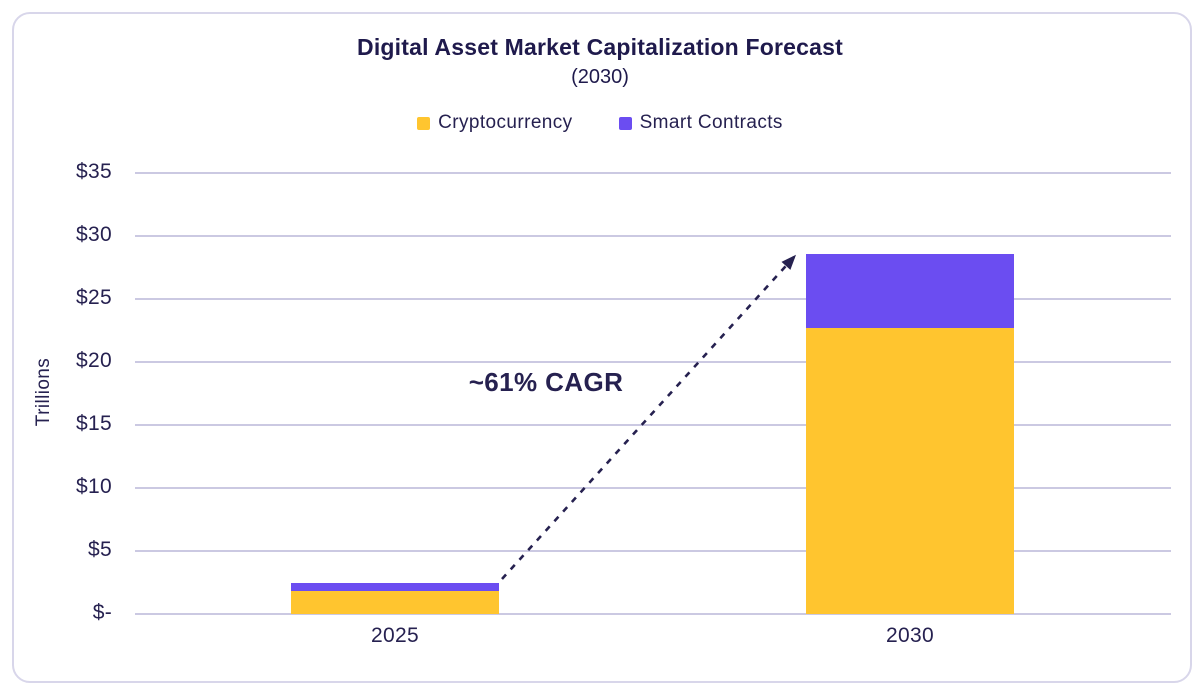  Describe the element at coordinates (94, 360) in the screenshot. I see `y-tick-label: $20` at that location.